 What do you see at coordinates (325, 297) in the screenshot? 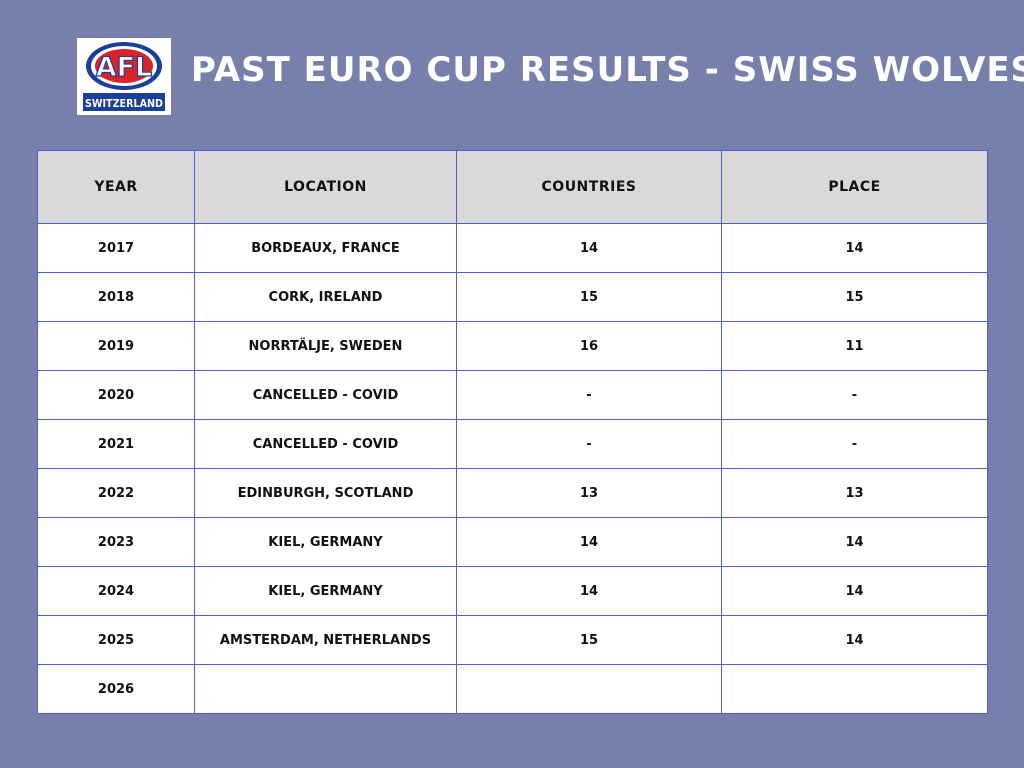
I see `cell-location: CORK, IRELAND` at bounding box center [325, 297].